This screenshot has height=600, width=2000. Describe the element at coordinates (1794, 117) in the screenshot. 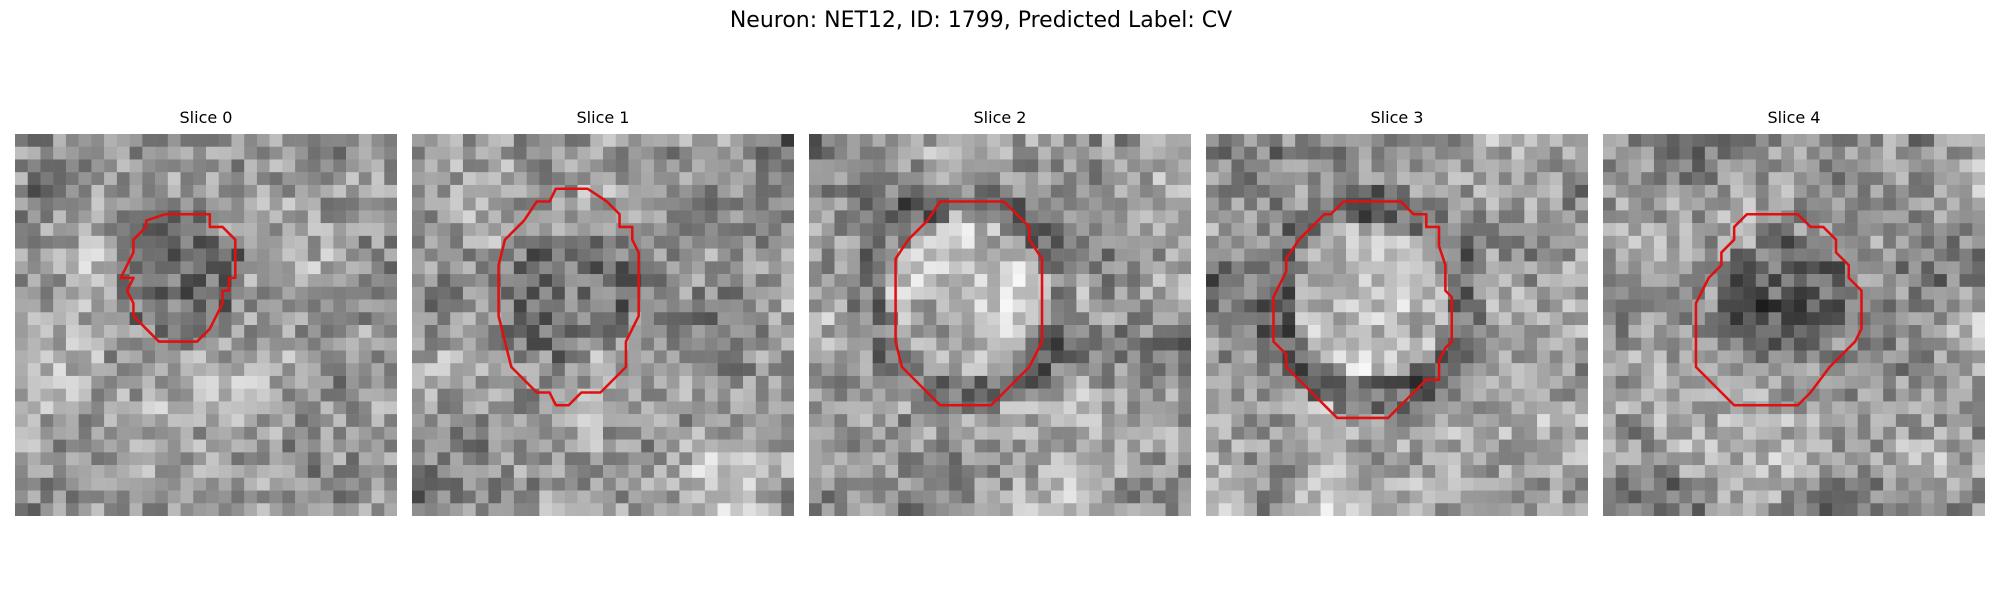

I see `slice-title-4: Slice 4` at that location.